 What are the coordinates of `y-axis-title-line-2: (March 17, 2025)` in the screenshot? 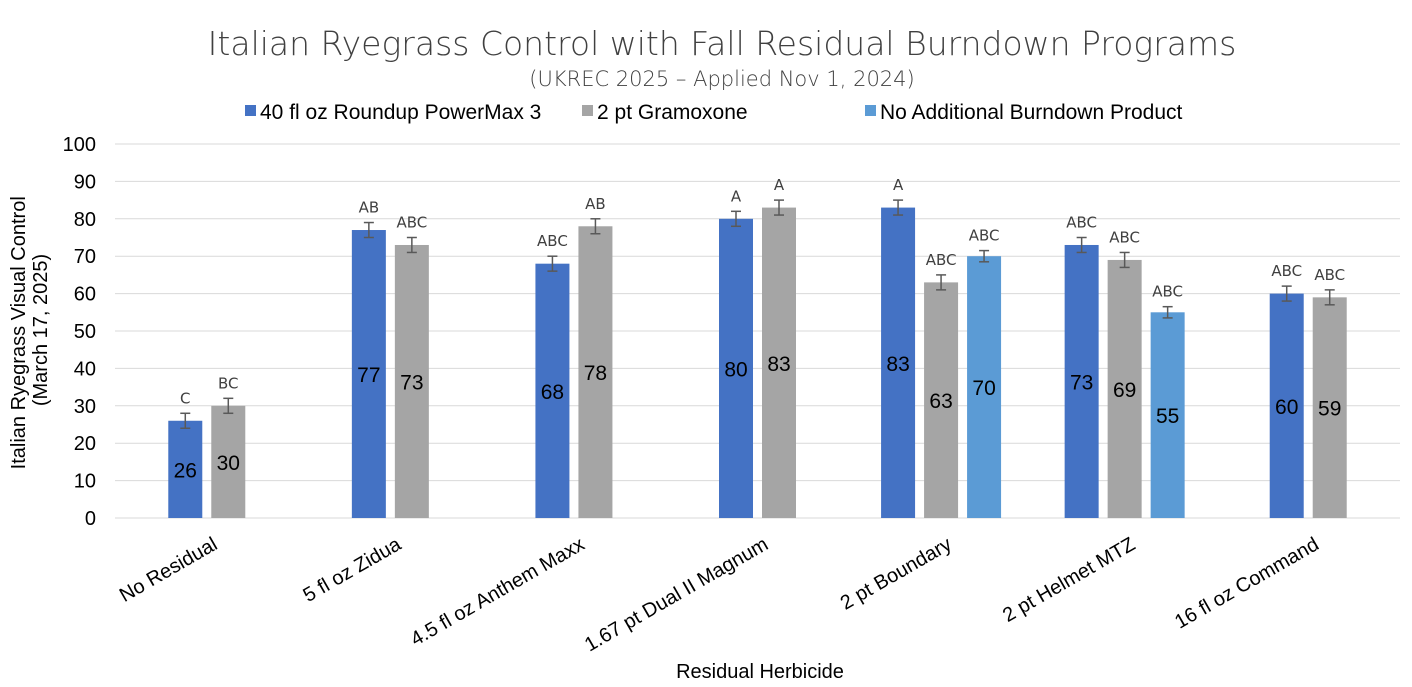 It's located at (41, 330).